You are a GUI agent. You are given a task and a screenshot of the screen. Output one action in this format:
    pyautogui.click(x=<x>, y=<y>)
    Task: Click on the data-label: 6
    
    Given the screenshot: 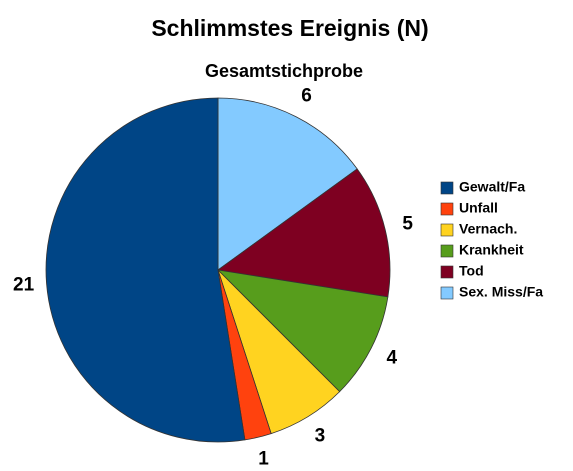 What is the action you would take?
    pyautogui.click(x=306, y=95)
    